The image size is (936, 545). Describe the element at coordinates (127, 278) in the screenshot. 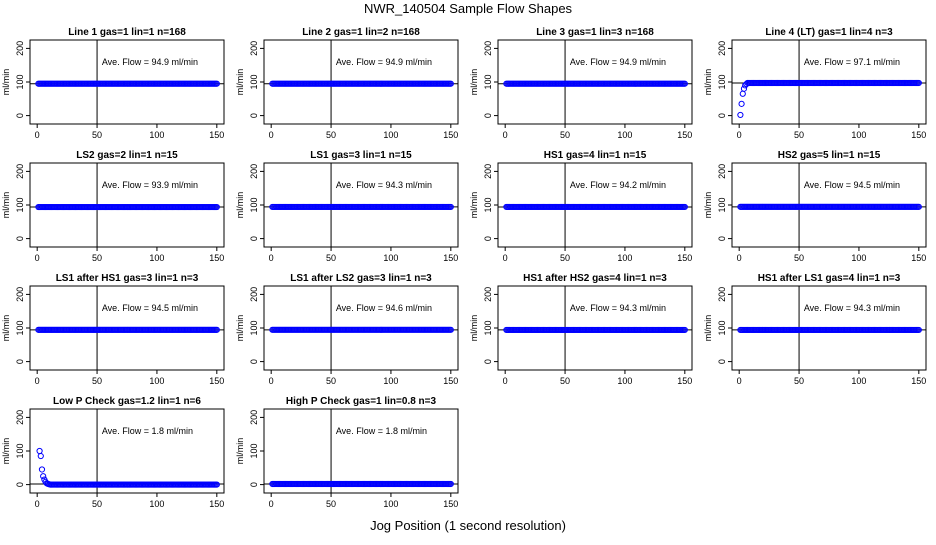

I see `panel-title: LS1 after HS1 gas=3 lin=1 n=3` at that location.